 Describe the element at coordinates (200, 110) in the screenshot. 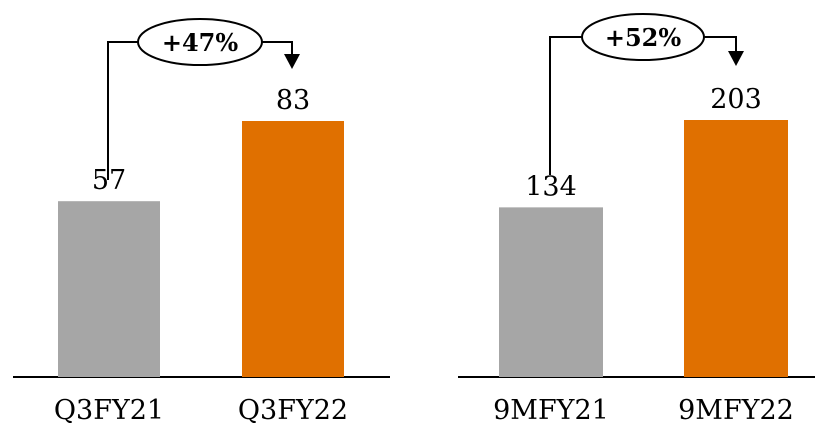

I see `chart-q3-growth-arrow-line` at that location.